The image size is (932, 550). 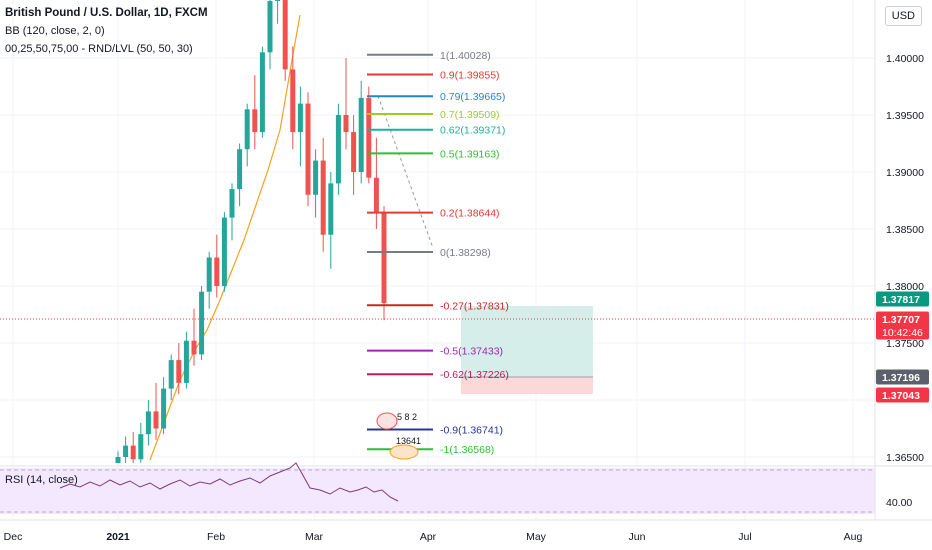 What do you see at coordinates (901, 320) in the screenshot?
I see `price-tag-label: 1.37707` at bounding box center [901, 320].